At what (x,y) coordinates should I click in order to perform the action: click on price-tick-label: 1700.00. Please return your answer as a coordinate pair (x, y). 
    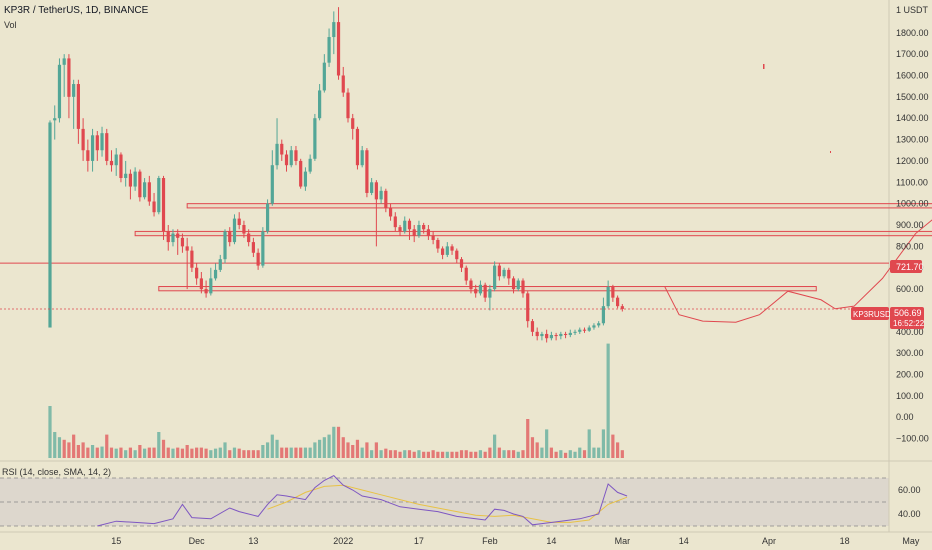
    Looking at the image, I should click on (912, 54).